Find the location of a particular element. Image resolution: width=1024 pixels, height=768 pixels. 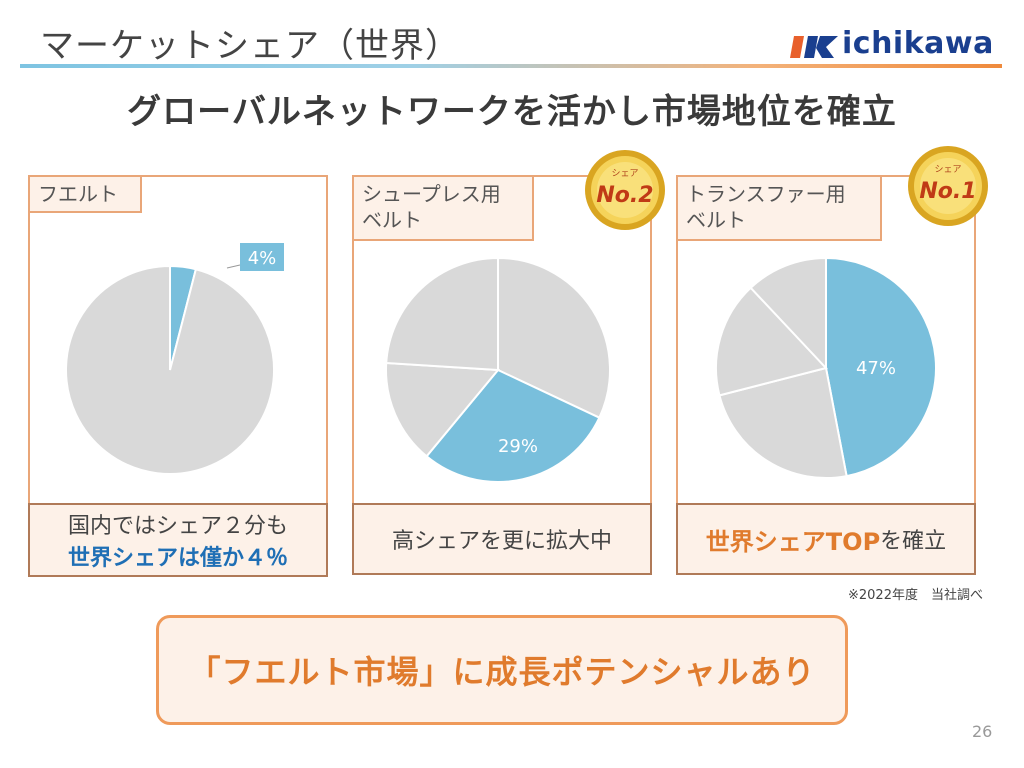

data-label-box is located at coordinates (262, 257).